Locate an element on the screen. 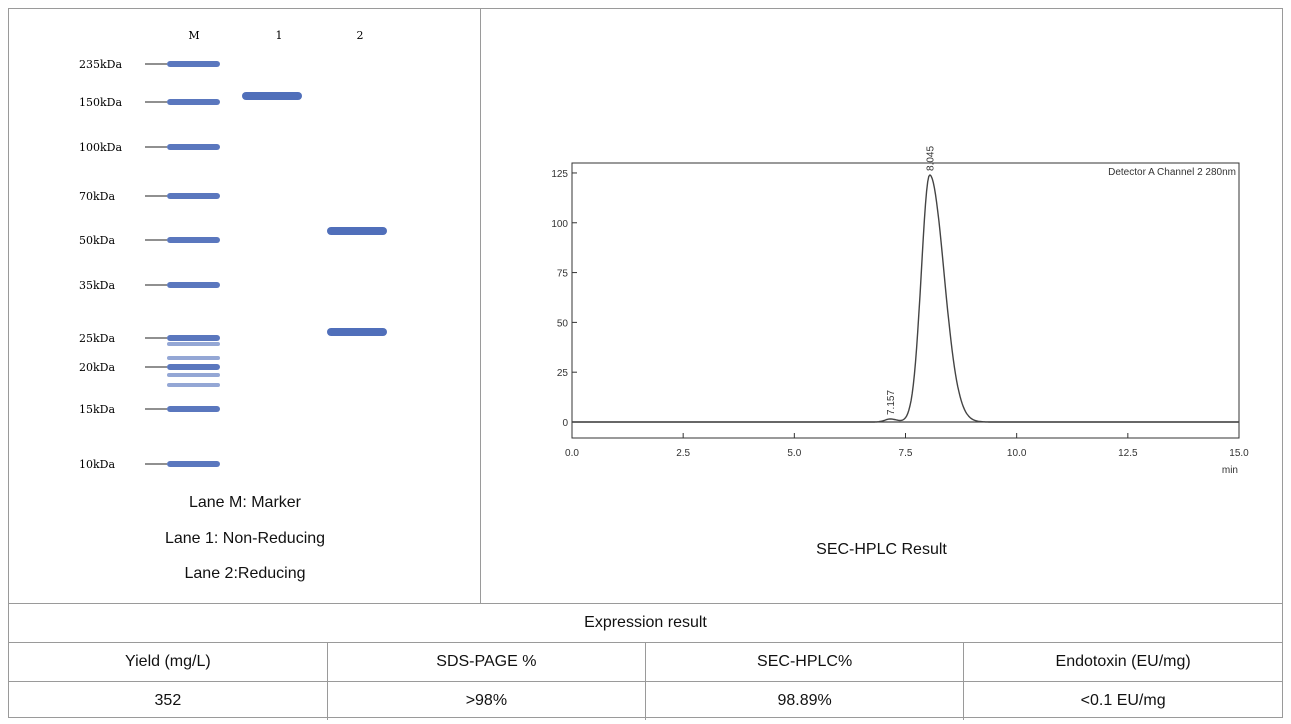 The image size is (1291, 724). lane-label-1: 1 is located at coordinates (279, 35).